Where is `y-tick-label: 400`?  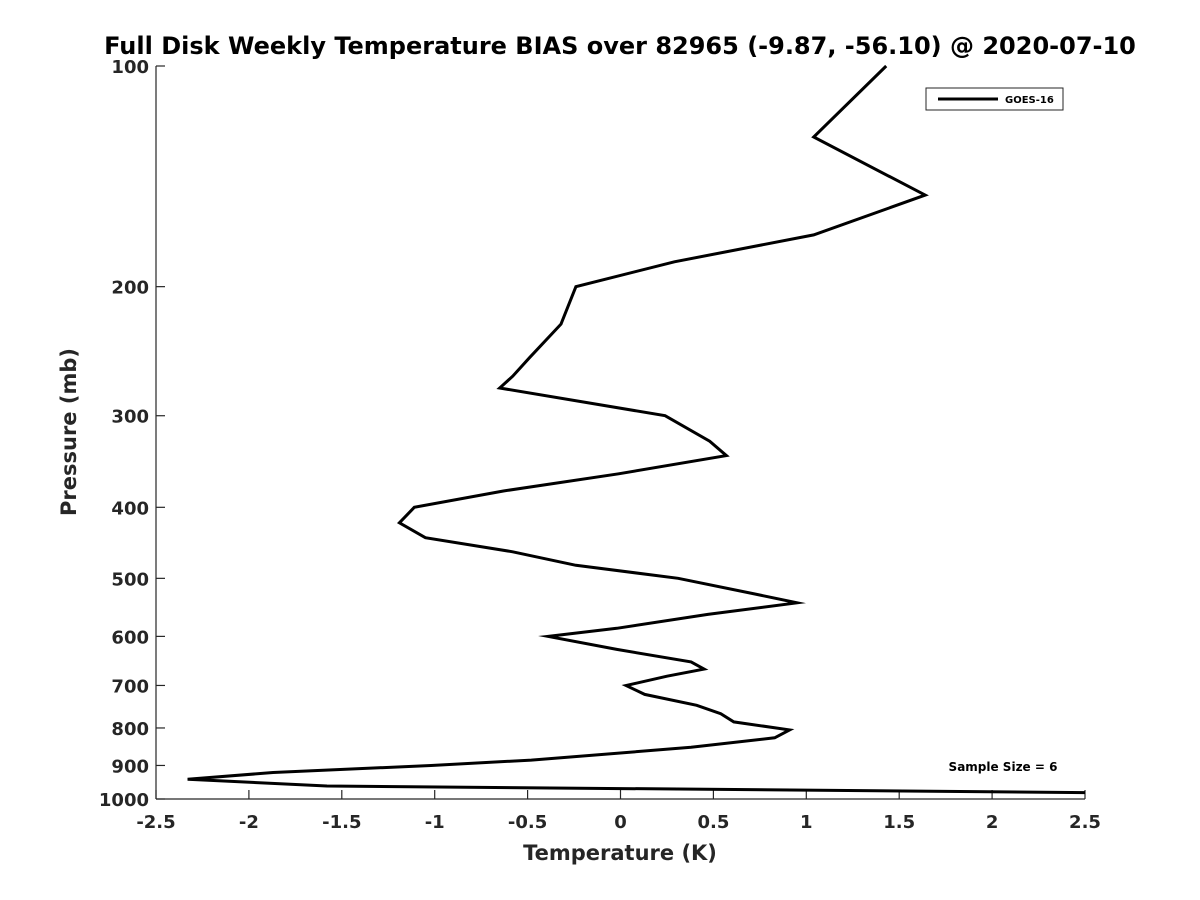
y-tick-label: 400 is located at coordinates (130, 508).